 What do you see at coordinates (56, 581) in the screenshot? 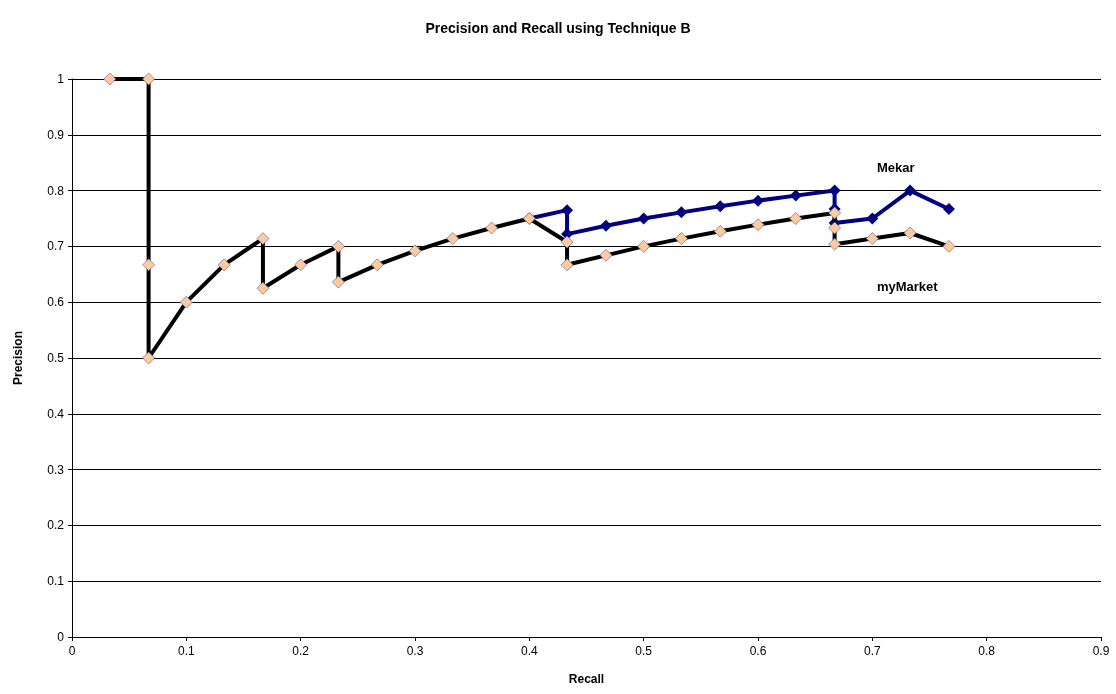
I see `y-tick-label: 0.1` at bounding box center [56, 581].